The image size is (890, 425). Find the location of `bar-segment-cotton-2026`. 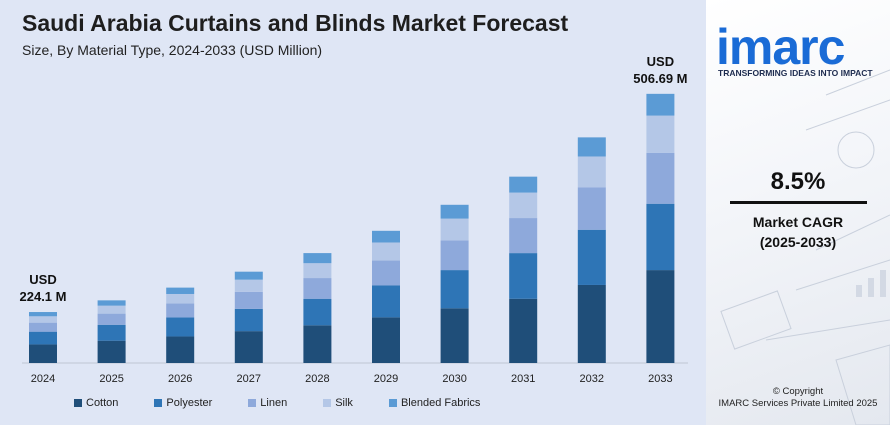

bar-segment-cotton-2026 is located at coordinates (180, 349).